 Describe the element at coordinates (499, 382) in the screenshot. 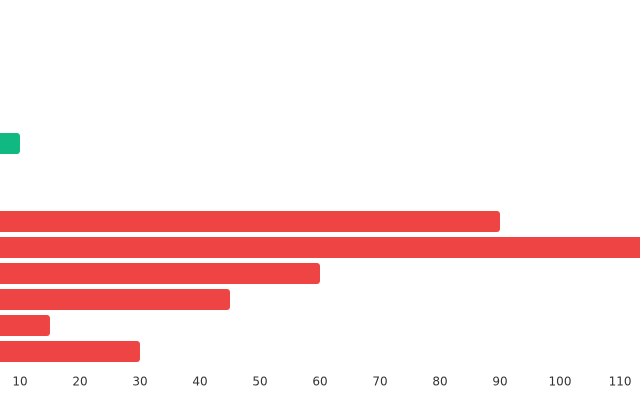

I see `x-tick-label: 90` at that location.